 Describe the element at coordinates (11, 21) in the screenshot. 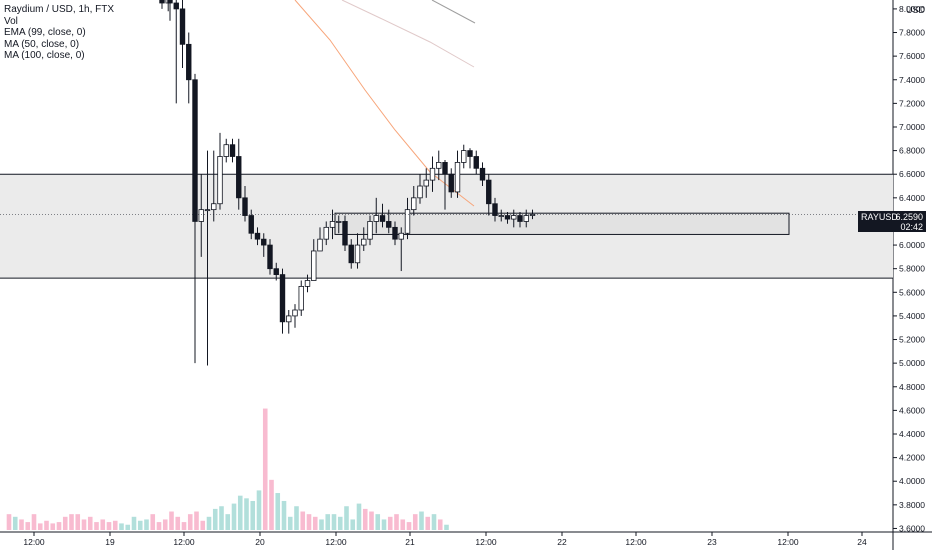

I see `legend-volume: Vol` at that location.